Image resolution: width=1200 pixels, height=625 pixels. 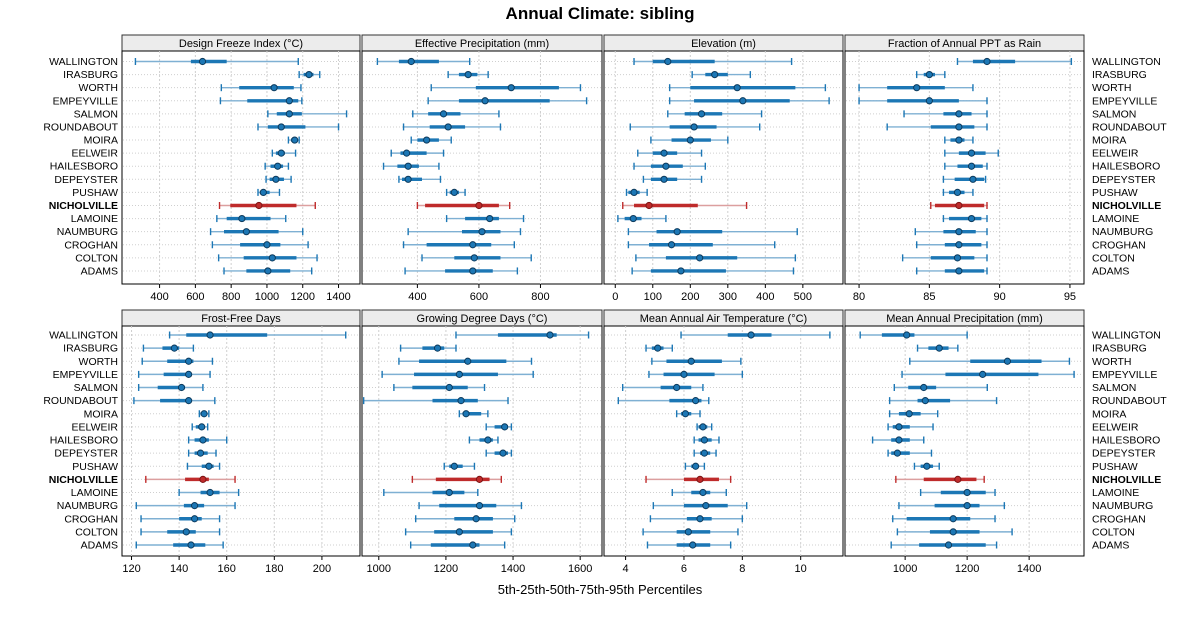 I want to click on station-label-right: COLTON, so click(x=1113, y=532).